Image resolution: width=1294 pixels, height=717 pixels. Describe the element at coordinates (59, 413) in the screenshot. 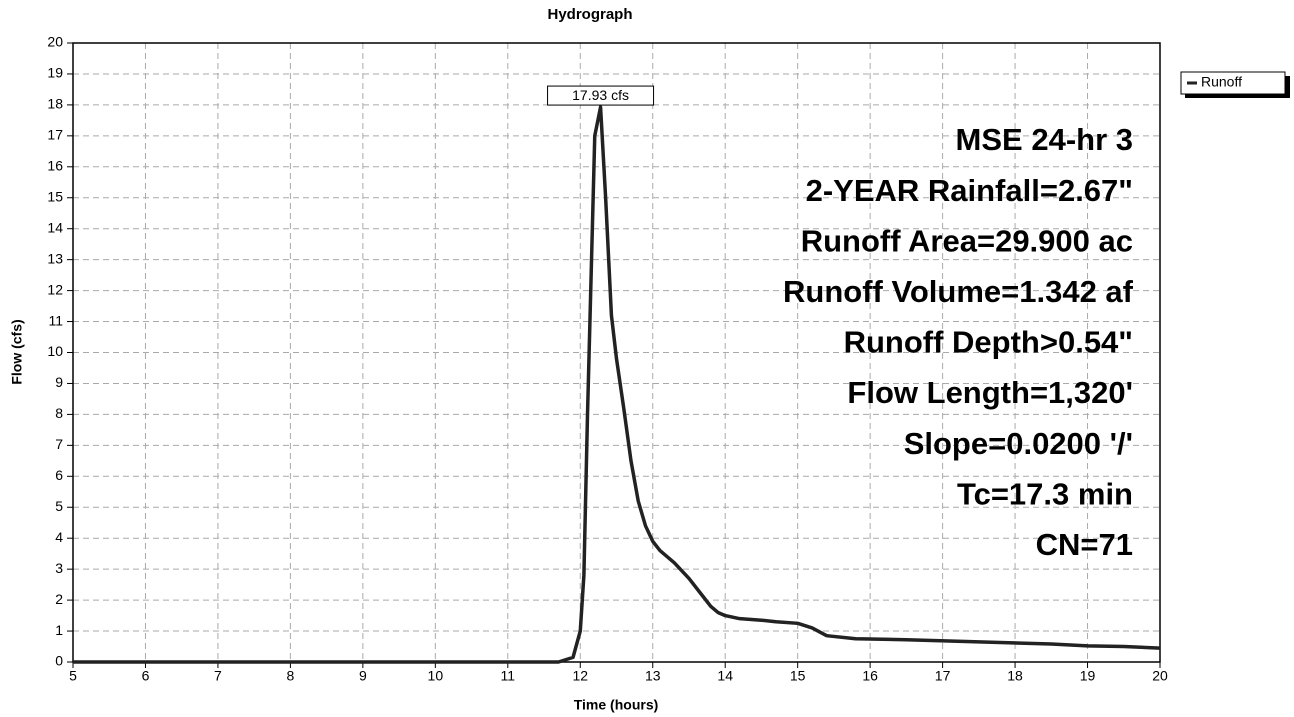

I see `y-tick-label: 8` at that location.